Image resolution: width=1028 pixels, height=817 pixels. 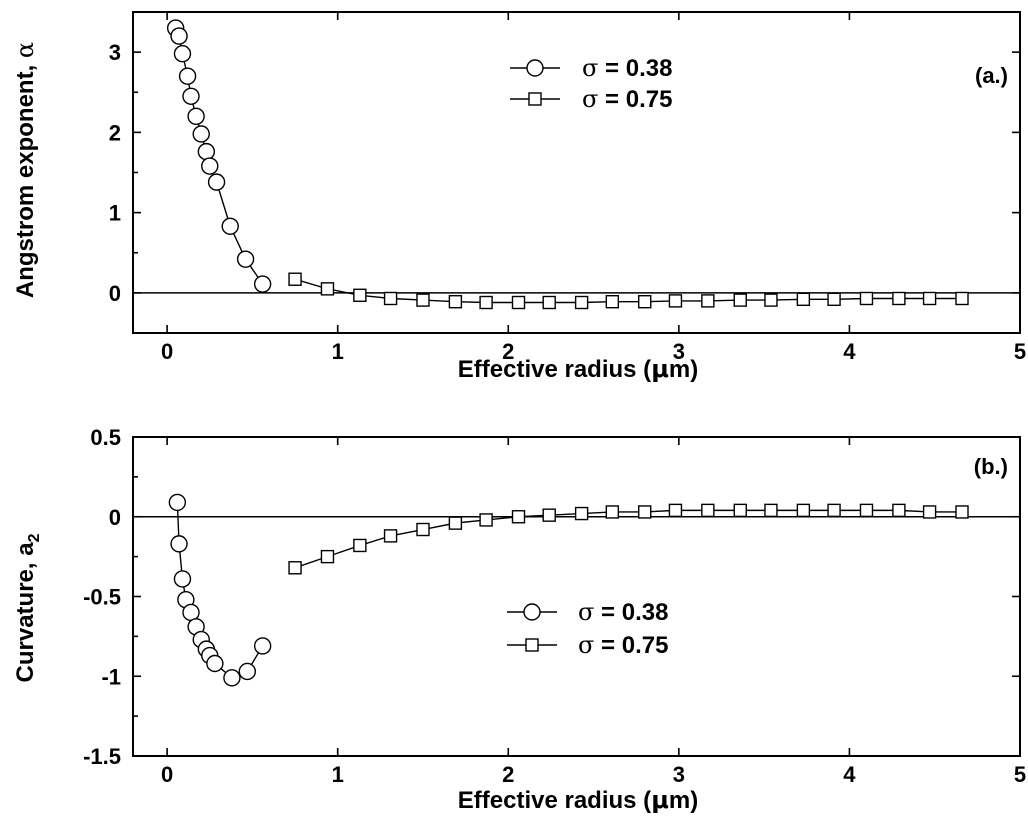 I want to click on panel-a-x-tick-label-2: 2, so click(x=508, y=351).